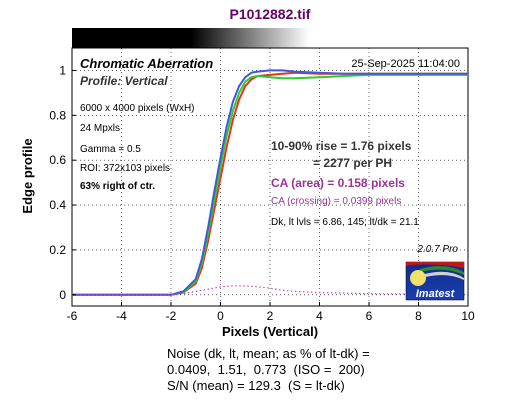 The image size is (520, 400). I want to click on x-tick-label: -2, so click(171, 316).